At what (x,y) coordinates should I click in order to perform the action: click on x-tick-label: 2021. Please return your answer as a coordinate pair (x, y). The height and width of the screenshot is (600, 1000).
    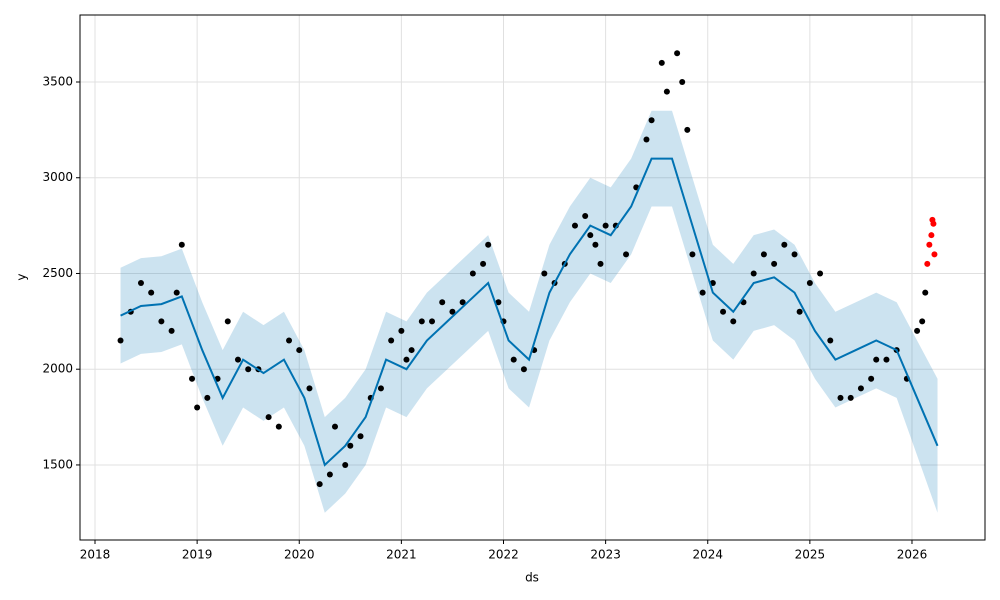
    Looking at the image, I should click on (401, 555).